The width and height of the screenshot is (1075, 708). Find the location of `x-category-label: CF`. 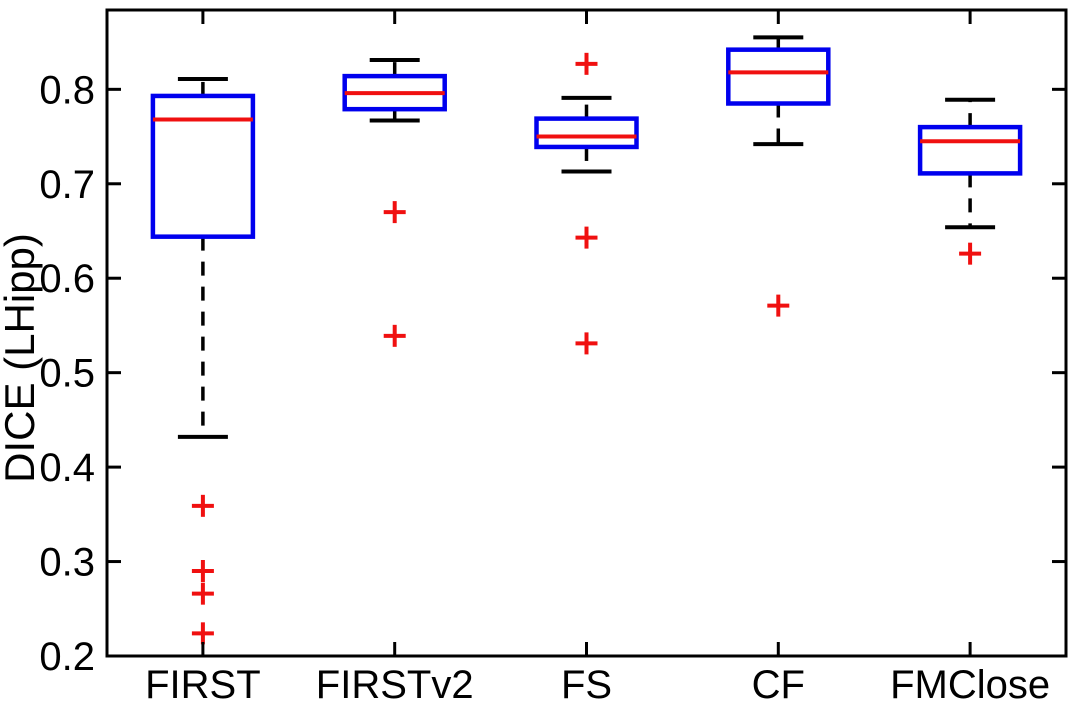

x-category-label: CF is located at coordinates (778, 685).